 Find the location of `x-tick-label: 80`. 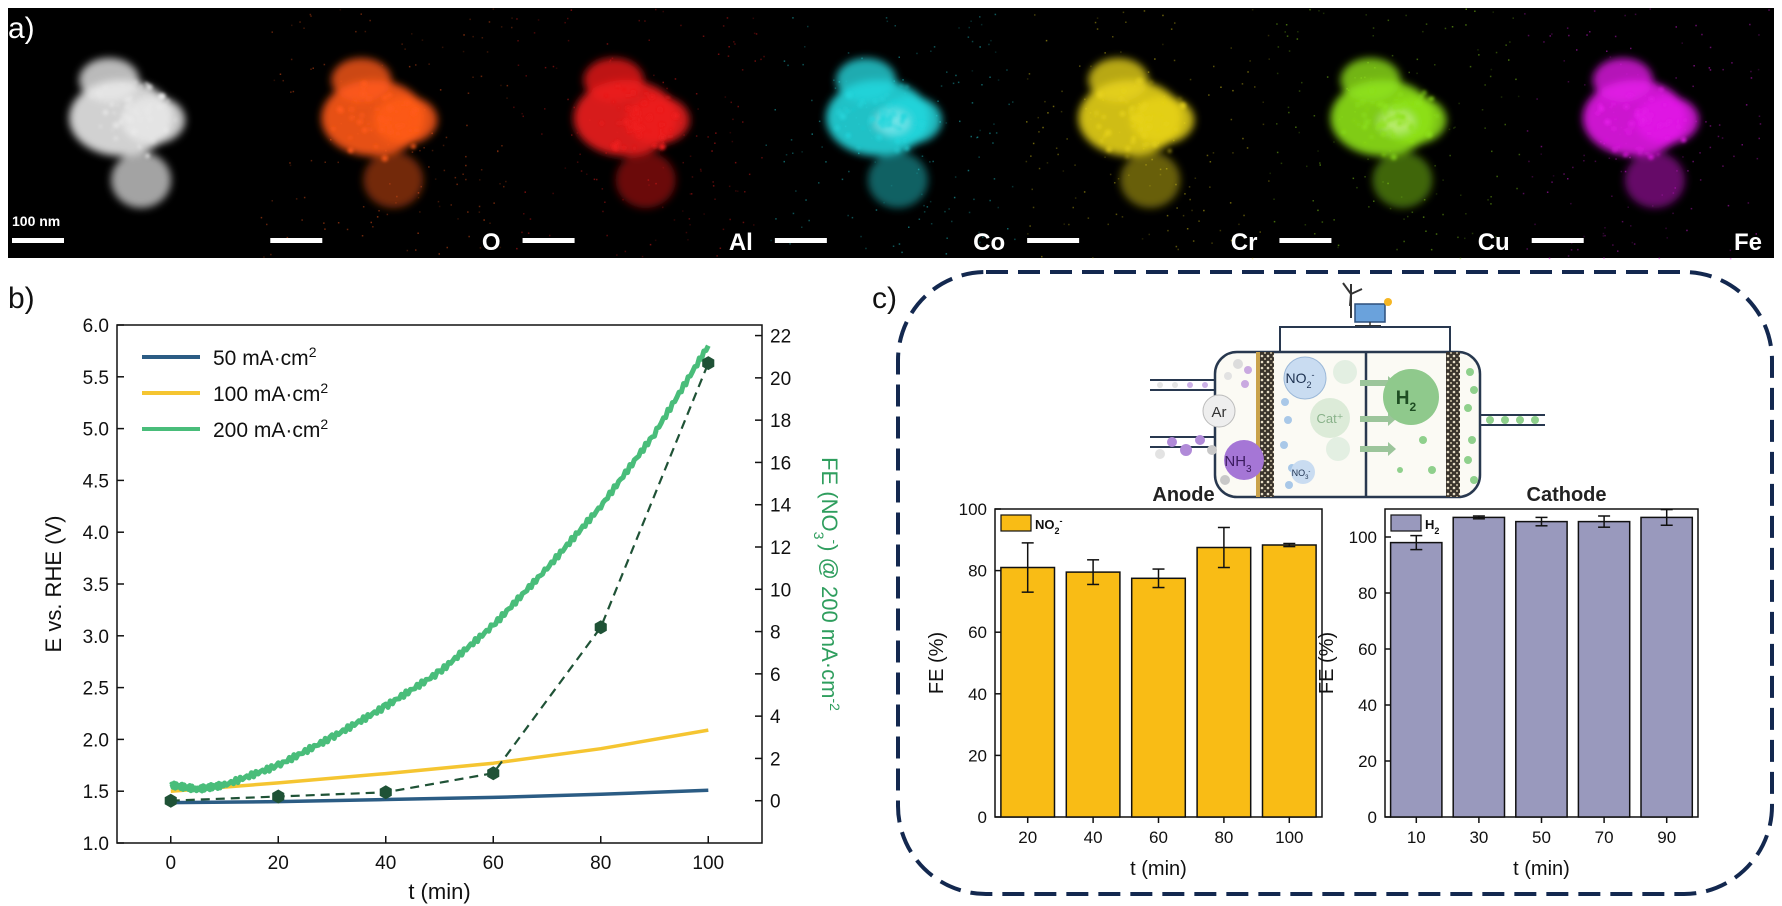

x-tick-label: 80 is located at coordinates (1223, 837).